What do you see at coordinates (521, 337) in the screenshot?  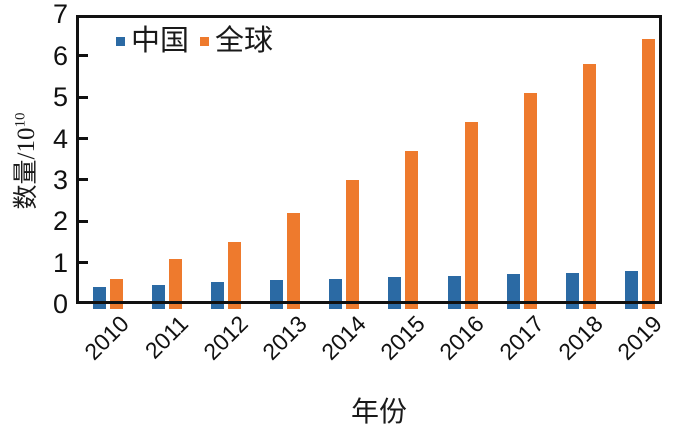 I see `x-tick-label: 2017` at bounding box center [521, 337].